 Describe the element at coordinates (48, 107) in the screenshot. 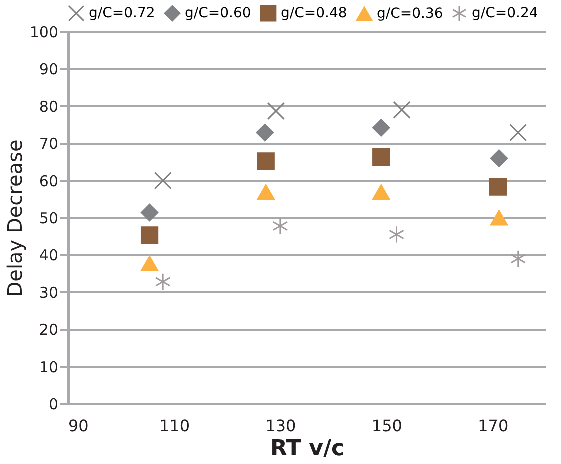

I see `y-tick-label: 80` at that location.